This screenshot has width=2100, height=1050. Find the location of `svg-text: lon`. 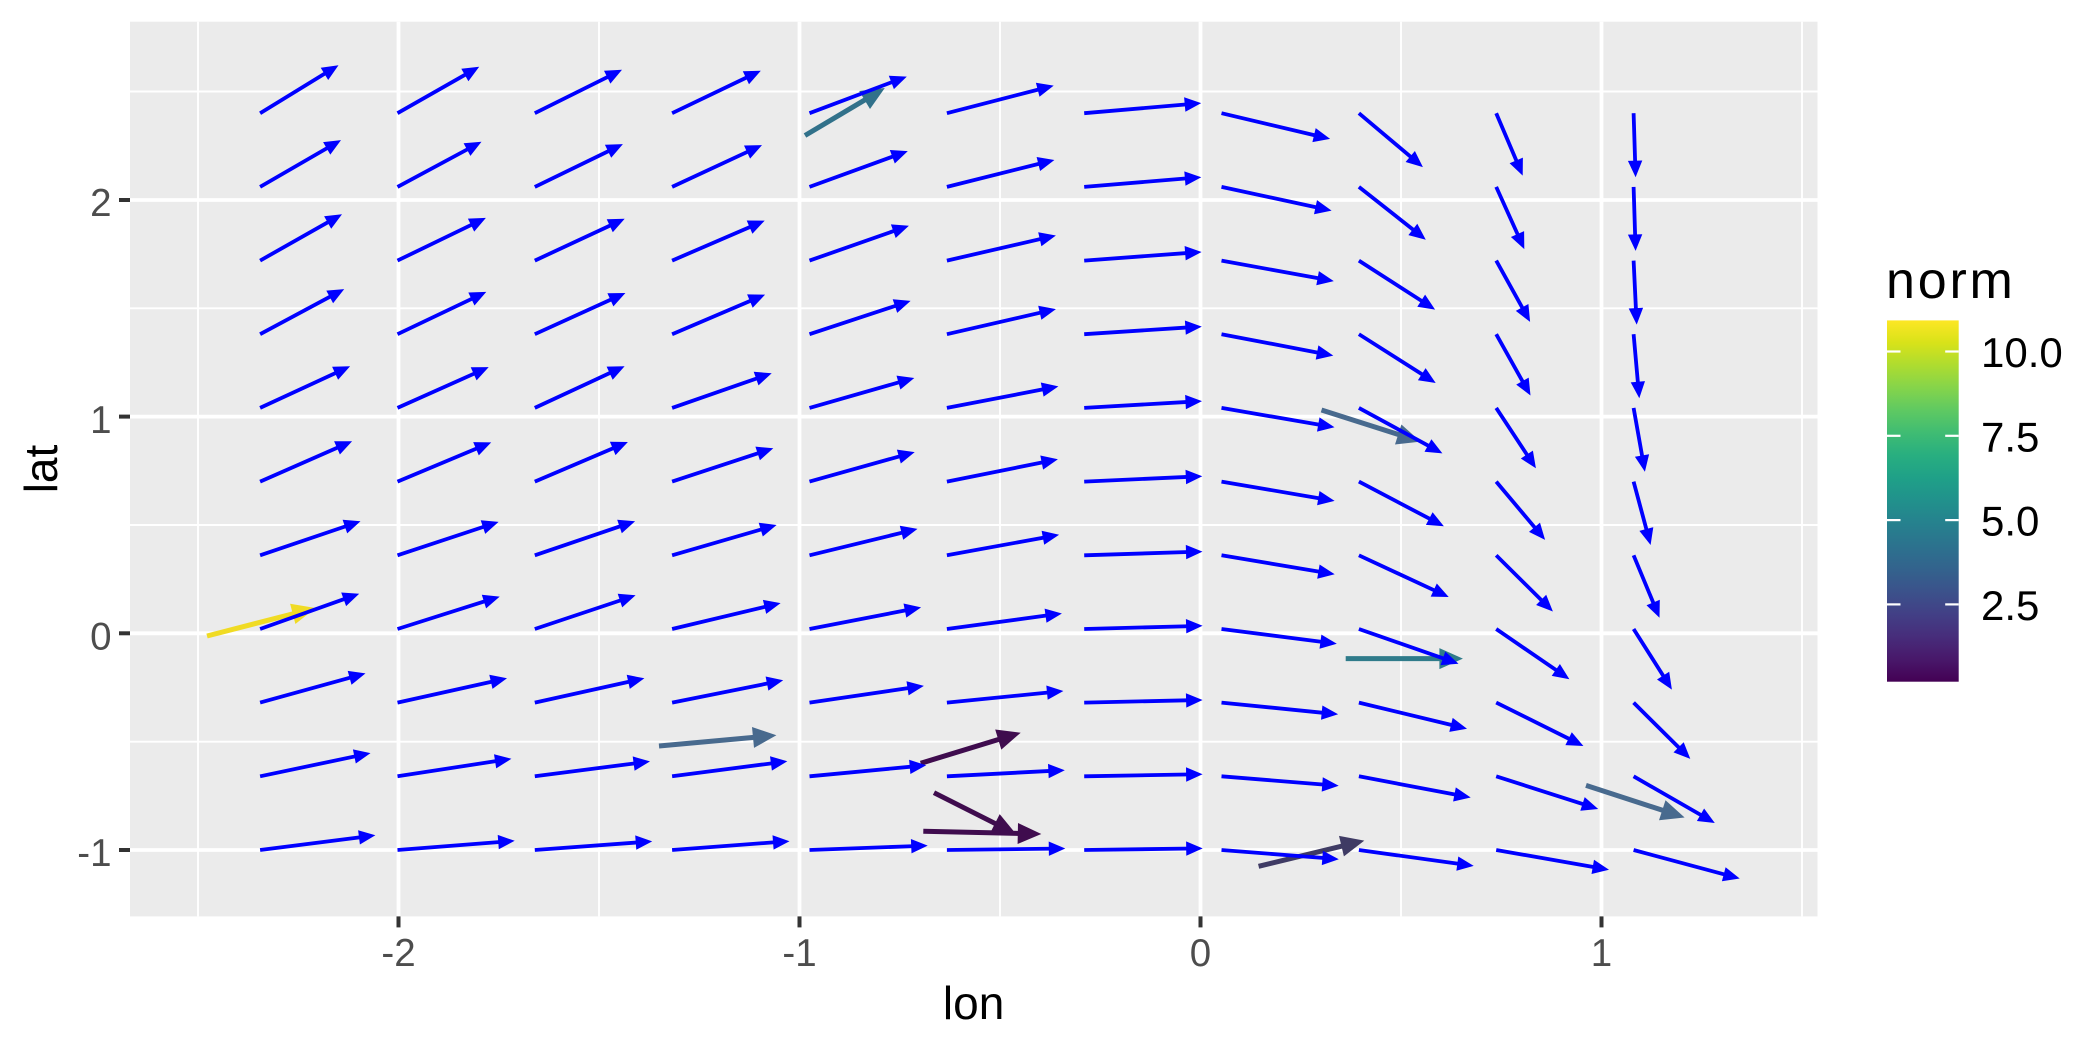

svg-text: lon is located at coordinates (973, 1003).